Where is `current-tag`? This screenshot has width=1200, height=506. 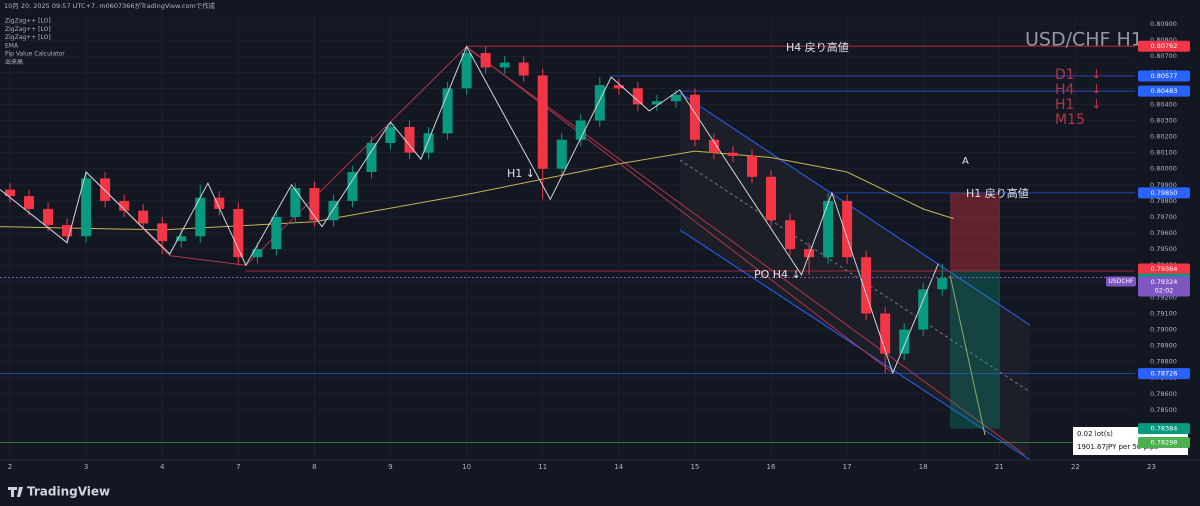 current-tag is located at coordinates (1164, 286).